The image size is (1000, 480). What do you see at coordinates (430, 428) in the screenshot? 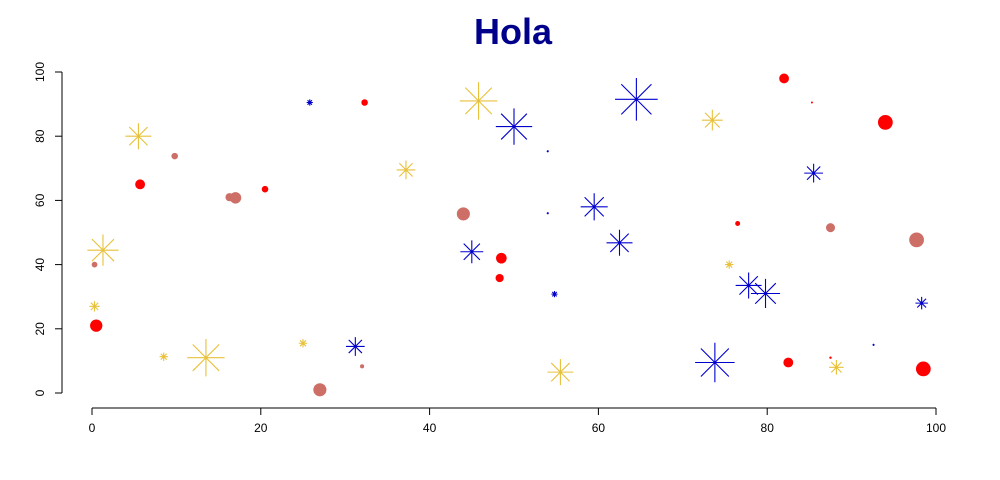
I see `x-tick-label: 40` at bounding box center [430, 428].